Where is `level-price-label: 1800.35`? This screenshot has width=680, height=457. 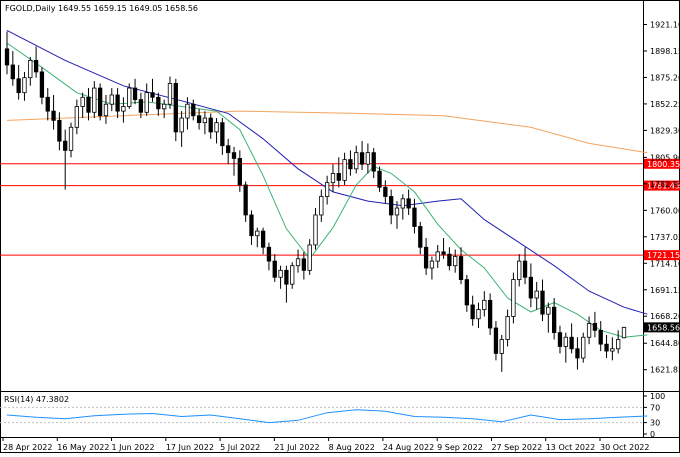
level-price-label: 1800.35 is located at coordinates (663, 164).